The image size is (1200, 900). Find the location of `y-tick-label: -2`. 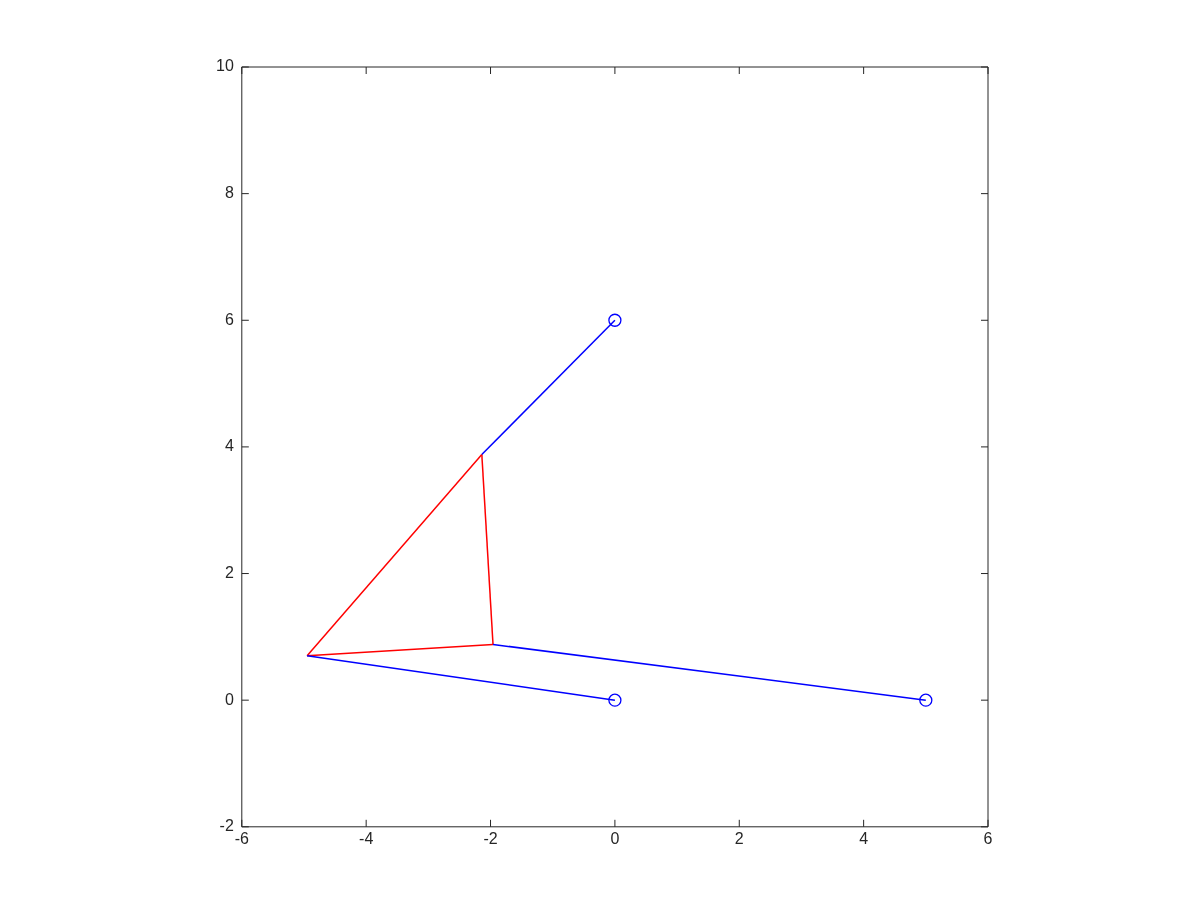

y-tick-label: -2 is located at coordinates (226, 826).